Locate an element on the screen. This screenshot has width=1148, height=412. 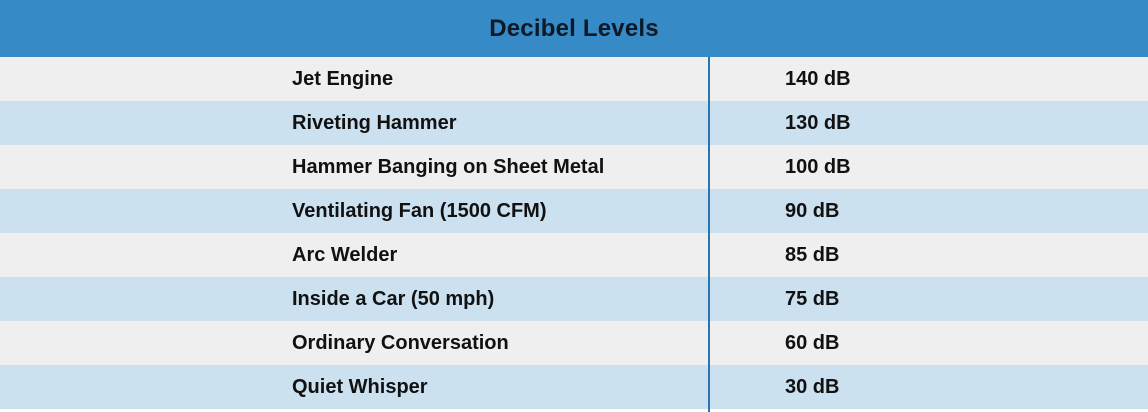
table-row: Ventilating Fan (1500 CFM) 90 dB is located at coordinates (574, 211).